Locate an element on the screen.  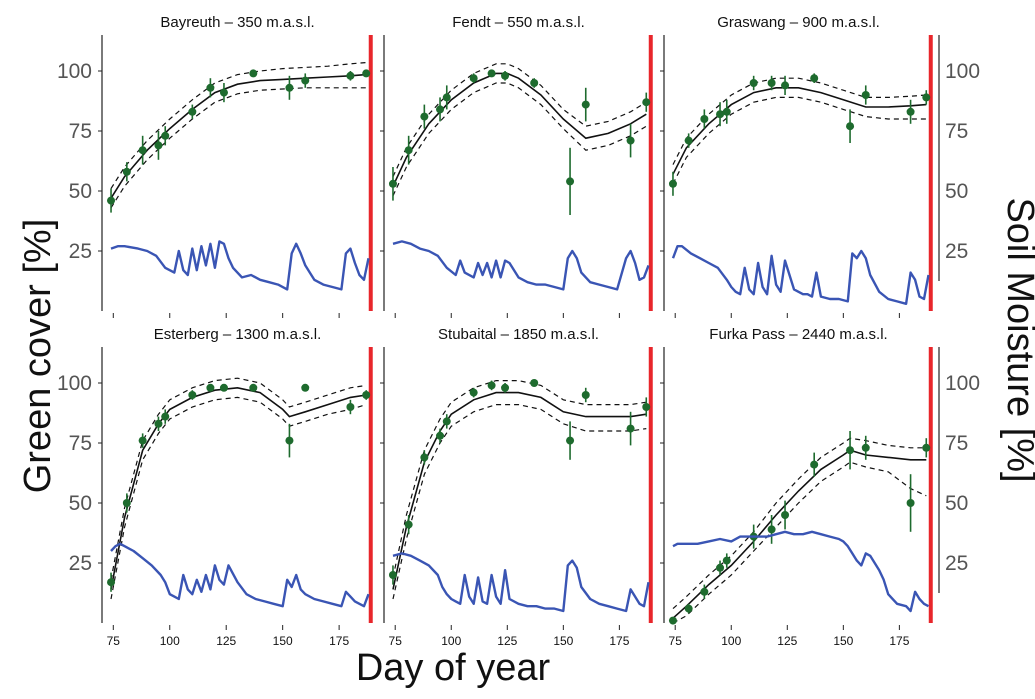
panel-stubaital: Stubaital – 1850 m.a.s.l. 75 100 125 150 175 is located at coordinates (516, 487).